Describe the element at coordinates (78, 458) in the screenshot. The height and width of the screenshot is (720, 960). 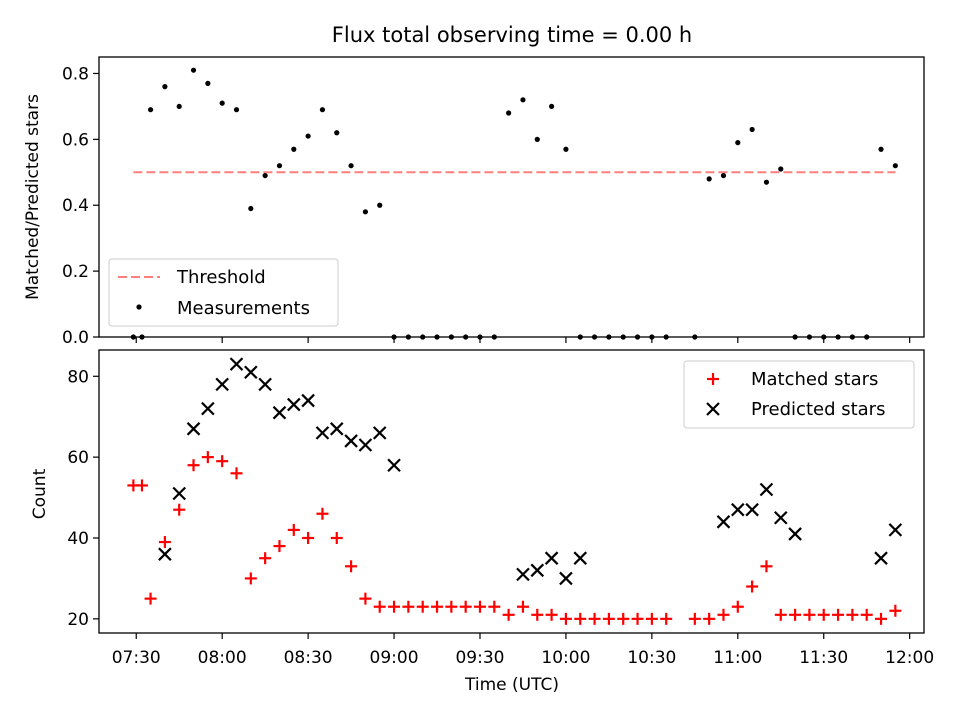
I see `count-y-tick-label: 60` at that location.